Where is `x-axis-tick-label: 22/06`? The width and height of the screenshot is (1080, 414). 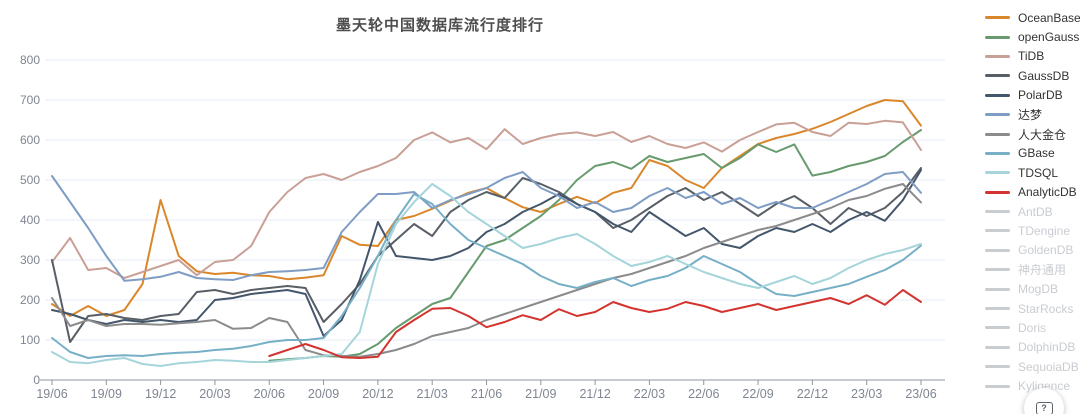
x-axis-tick-label: 22/06 is located at coordinates (703, 394).